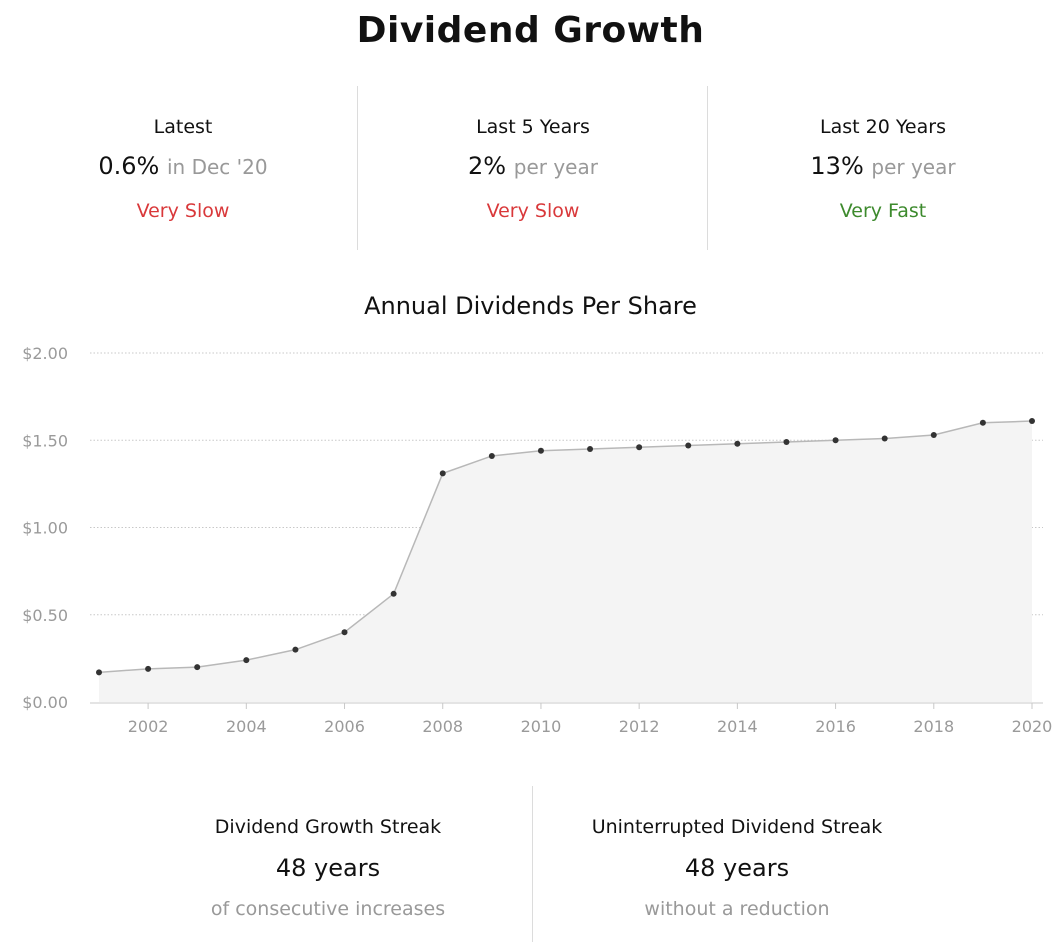 Image resolution: width=1061 pixels, height=942 pixels. I want to click on x-tick-label: 2004, so click(246, 726).